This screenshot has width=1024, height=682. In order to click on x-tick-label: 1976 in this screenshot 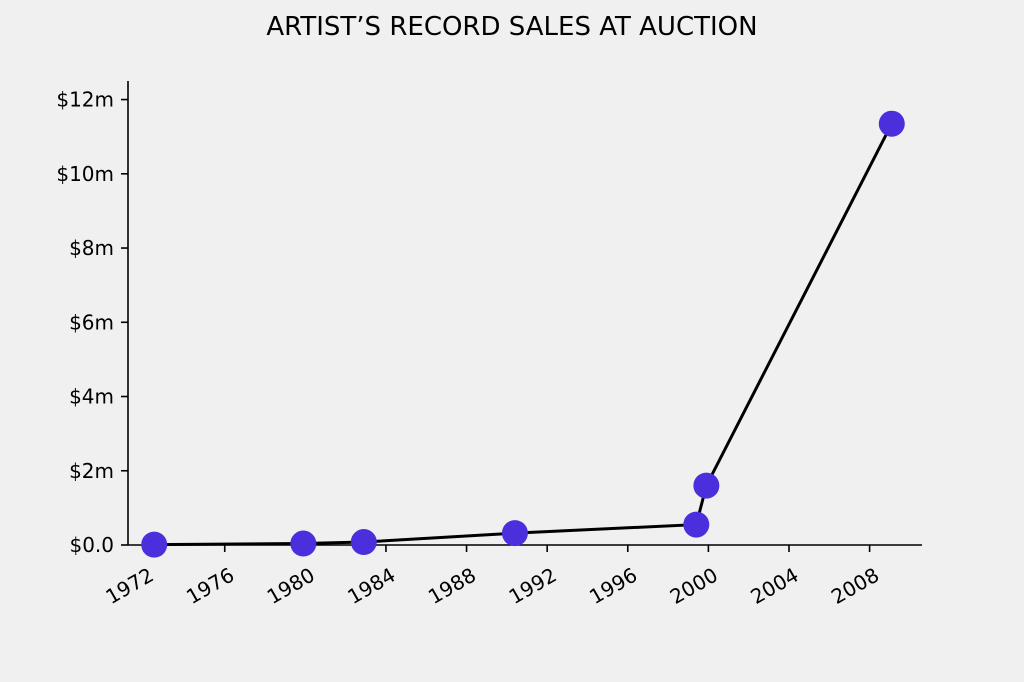, I will do `click(210, 586)`.